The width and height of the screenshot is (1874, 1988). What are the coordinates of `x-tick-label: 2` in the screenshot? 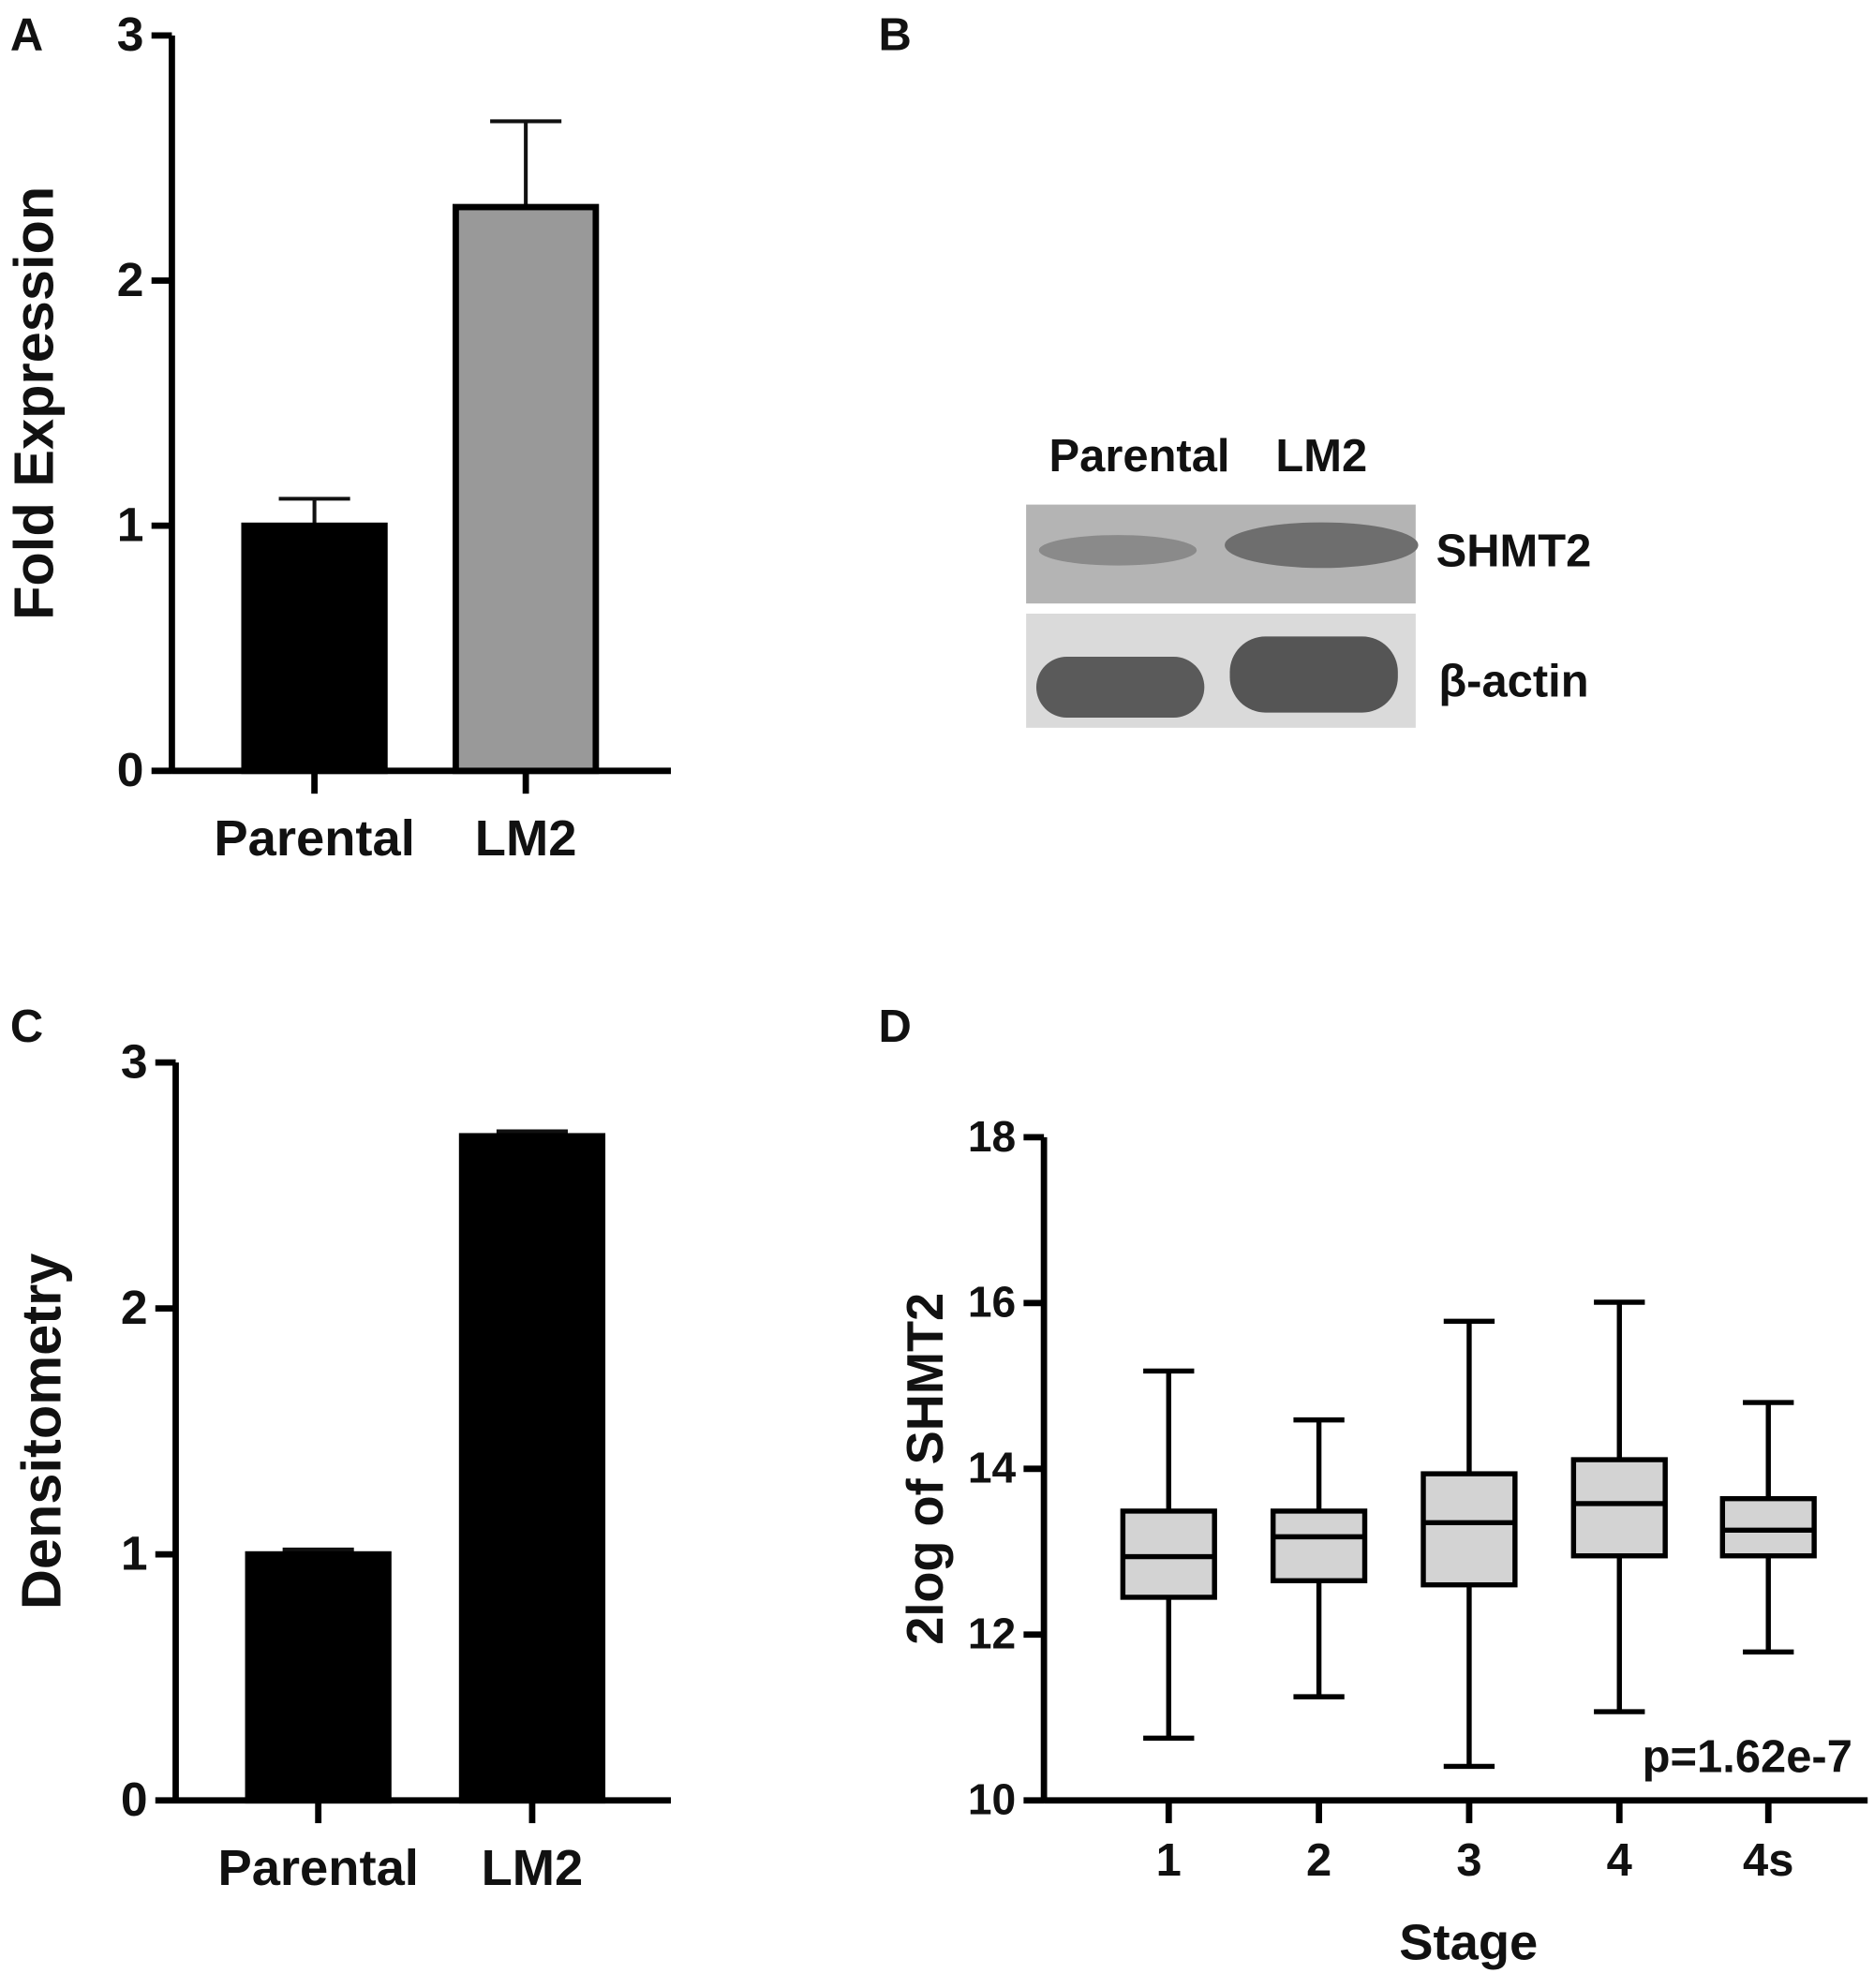 It's located at (1318, 1860).